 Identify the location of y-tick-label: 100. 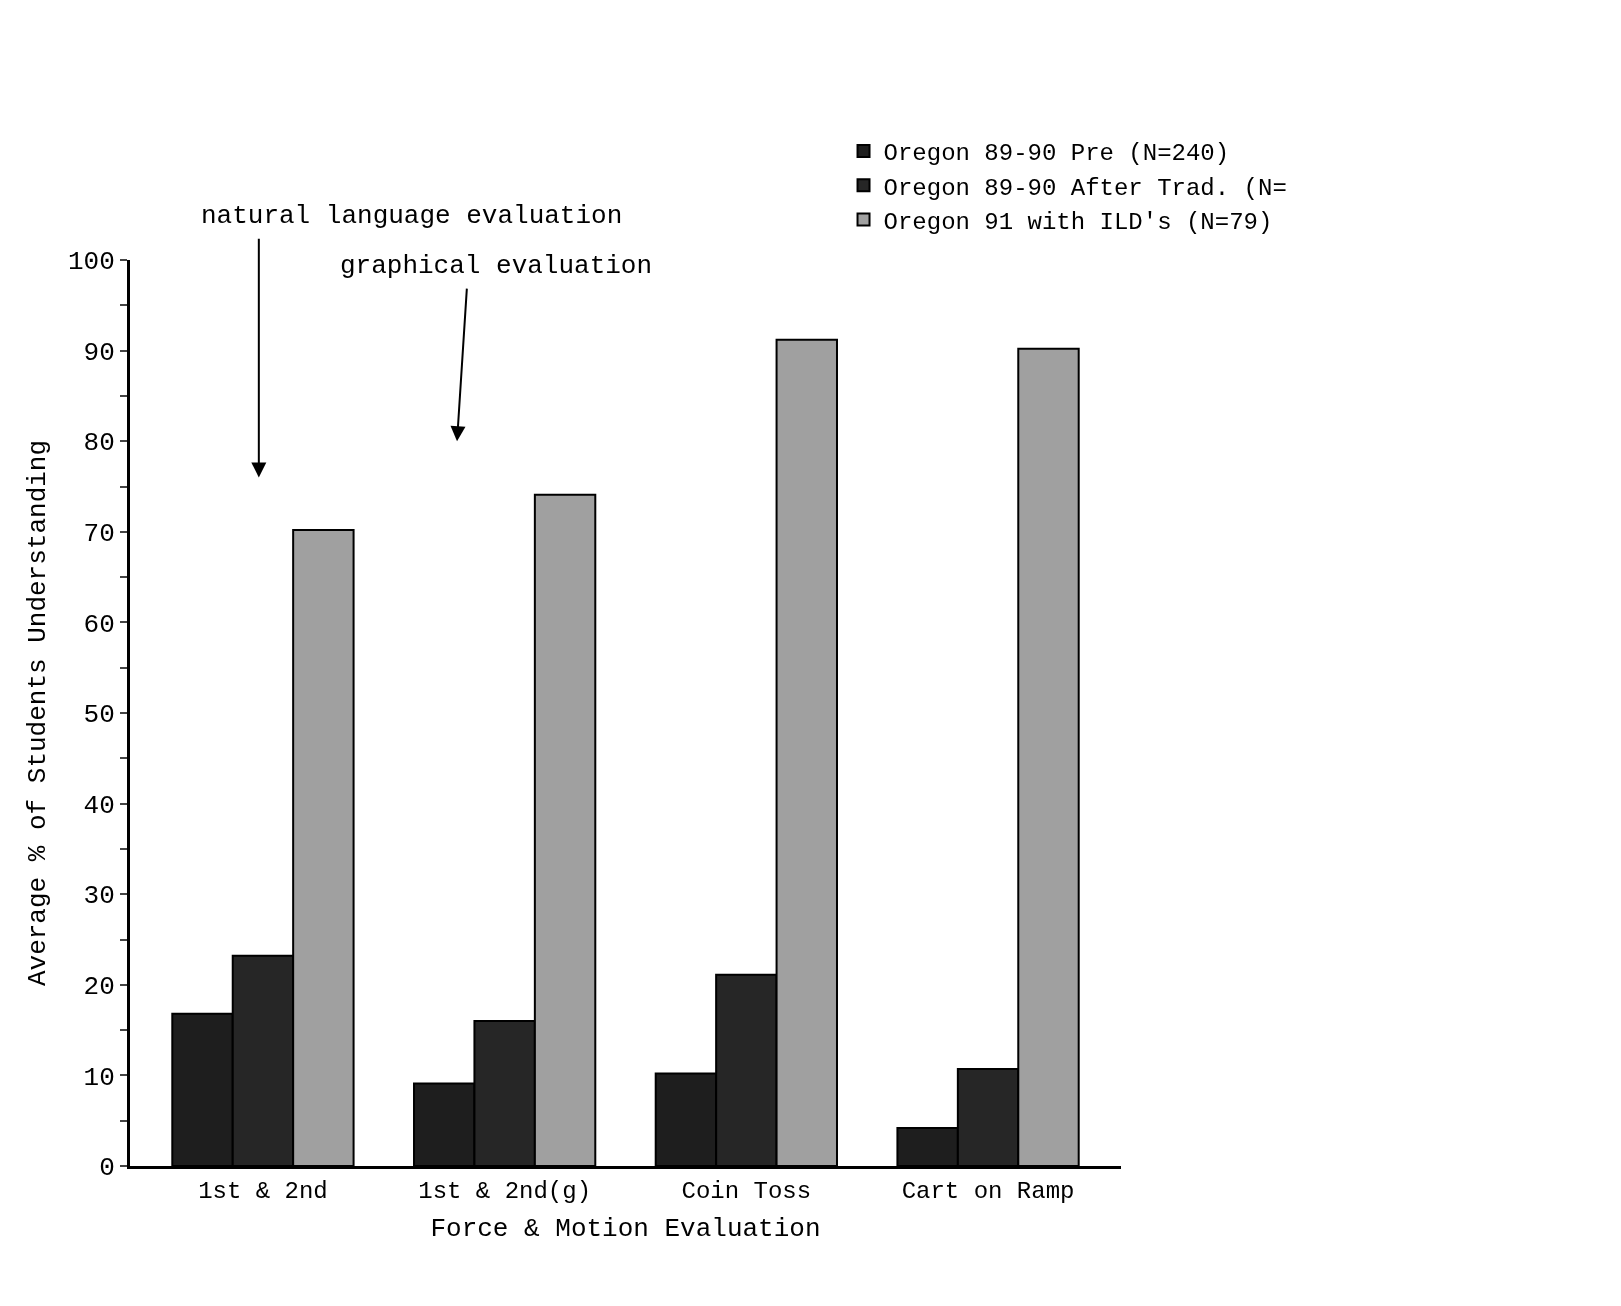
(91, 262).